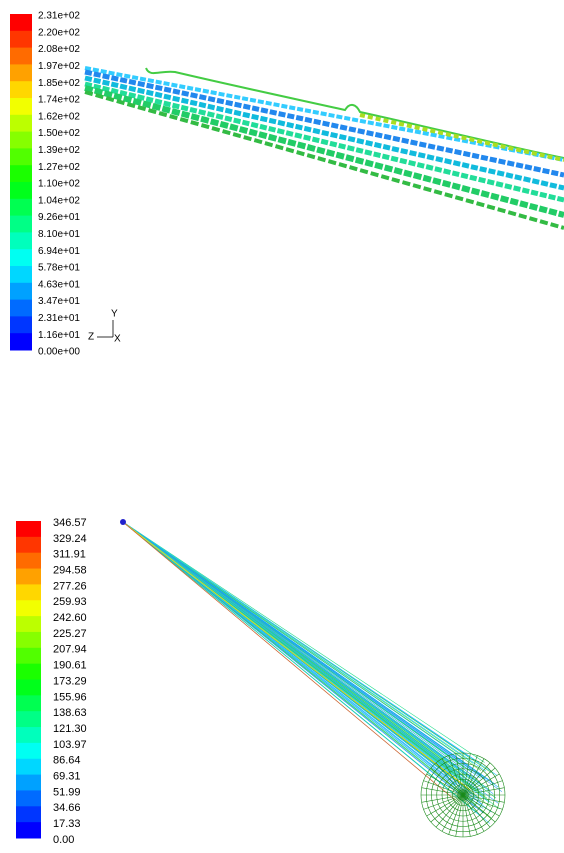 Image resolution: width=564 pixels, height=853 pixels. What do you see at coordinates (70, 666) in the screenshot?
I see `colorbar-label: 190.61` at bounding box center [70, 666].